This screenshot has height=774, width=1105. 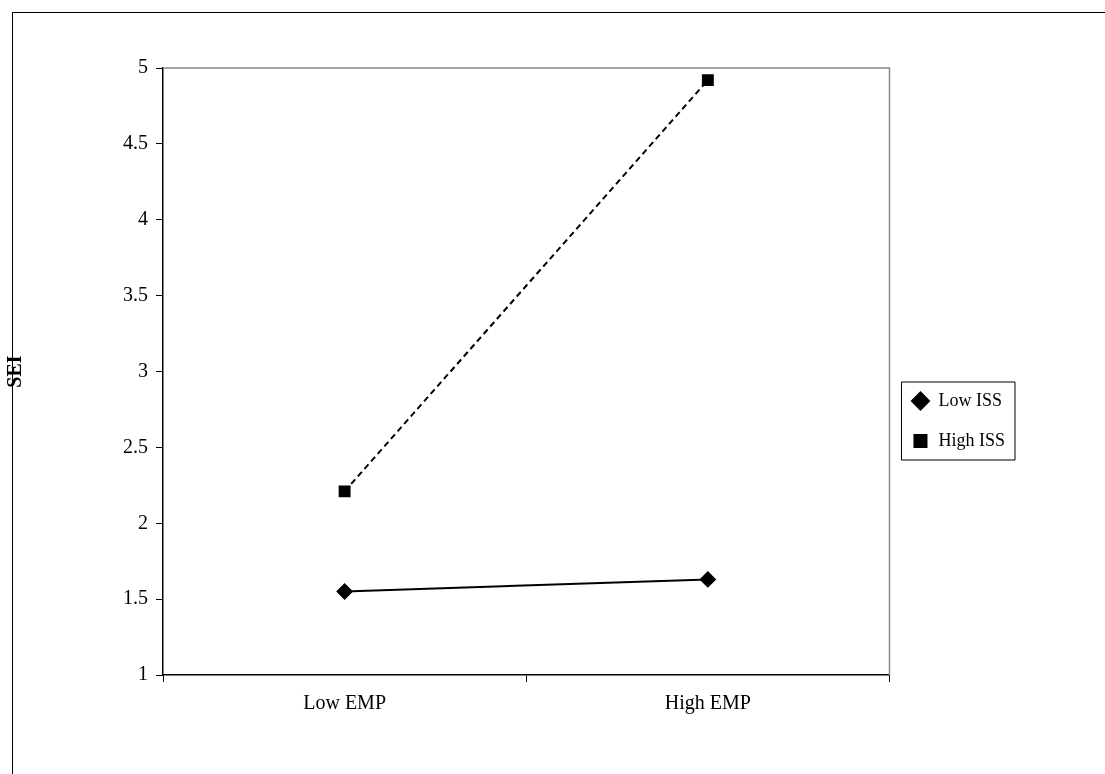 What do you see at coordinates (345, 702) in the screenshot?
I see `x-tick-label: Low EMP` at bounding box center [345, 702].